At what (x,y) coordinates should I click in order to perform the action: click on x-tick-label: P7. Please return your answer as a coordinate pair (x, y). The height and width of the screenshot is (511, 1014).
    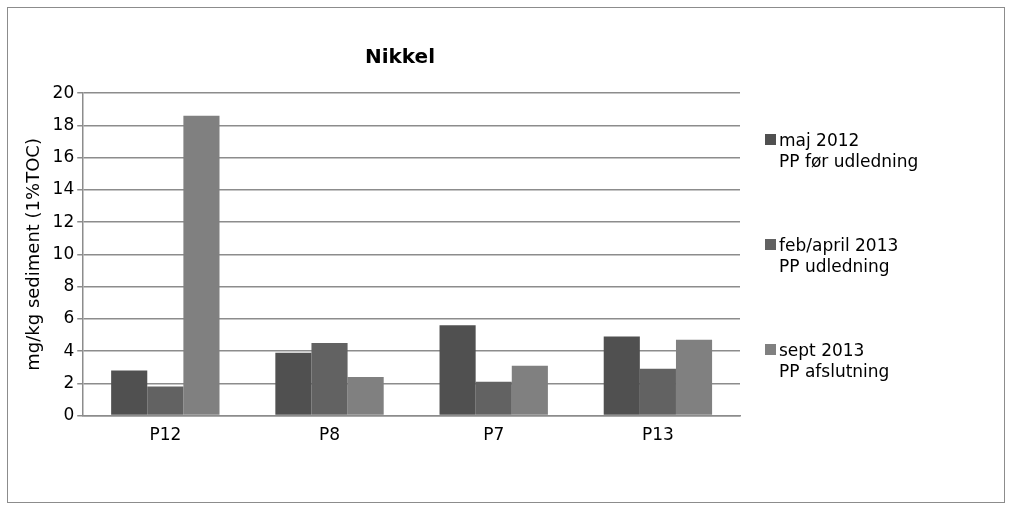
    Looking at the image, I should click on (494, 434).